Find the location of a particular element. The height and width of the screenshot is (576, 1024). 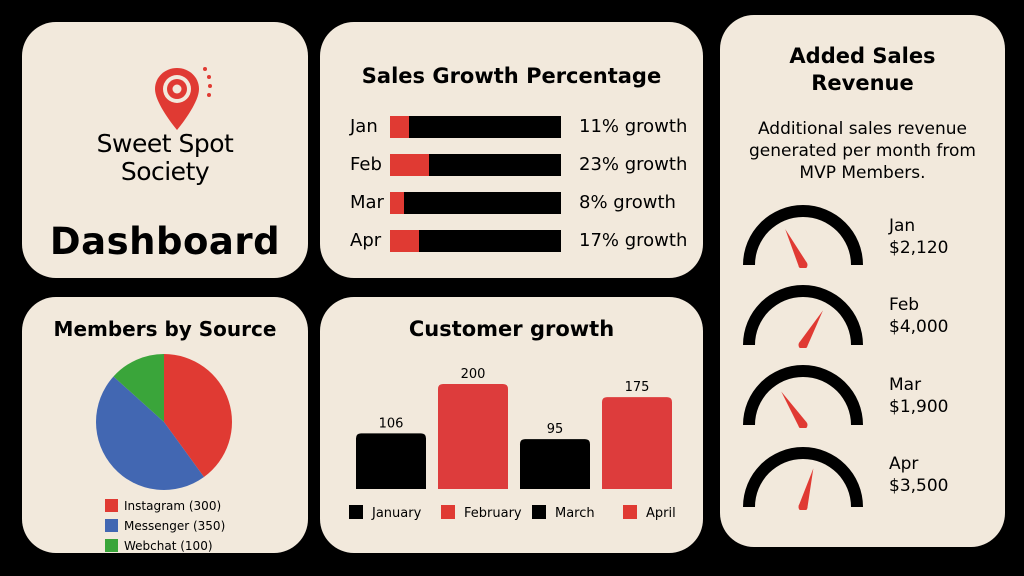

gauge-label-jan: Jan $2,120 is located at coordinates (918, 237).